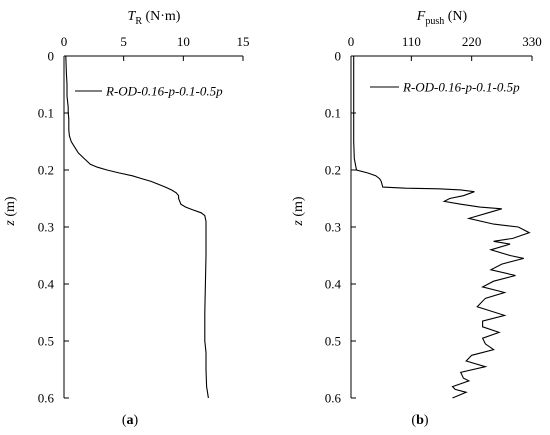  What do you see at coordinates (51, 56) in the screenshot?
I see `panel-a-y-tick-label: 0` at bounding box center [51, 56].